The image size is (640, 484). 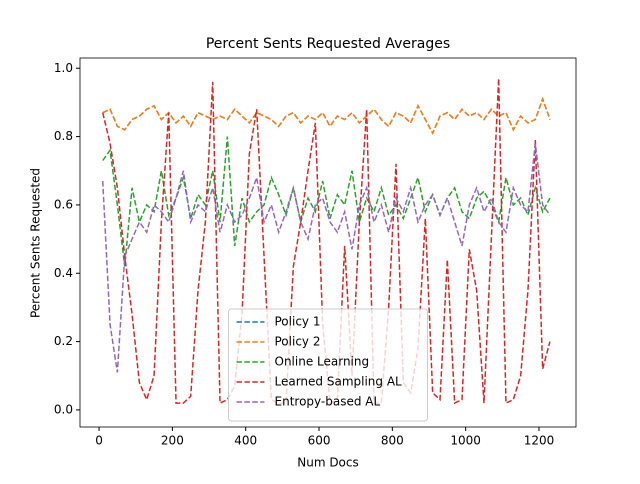 I want to click on legend-box, so click(x=328, y=365).